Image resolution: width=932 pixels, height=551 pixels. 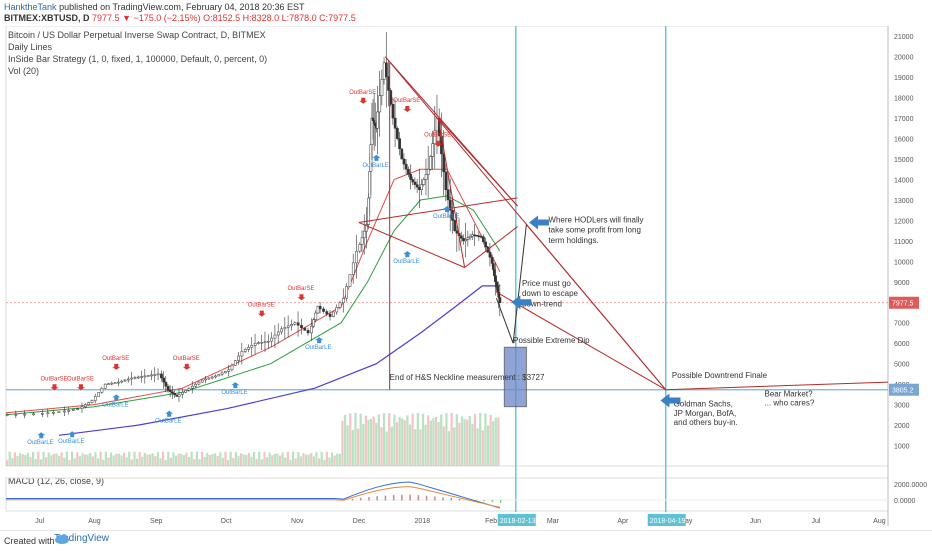 What do you see at coordinates (573, 240) in the screenshot?
I see `annotation-text: term holdings.` at bounding box center [573, 240].